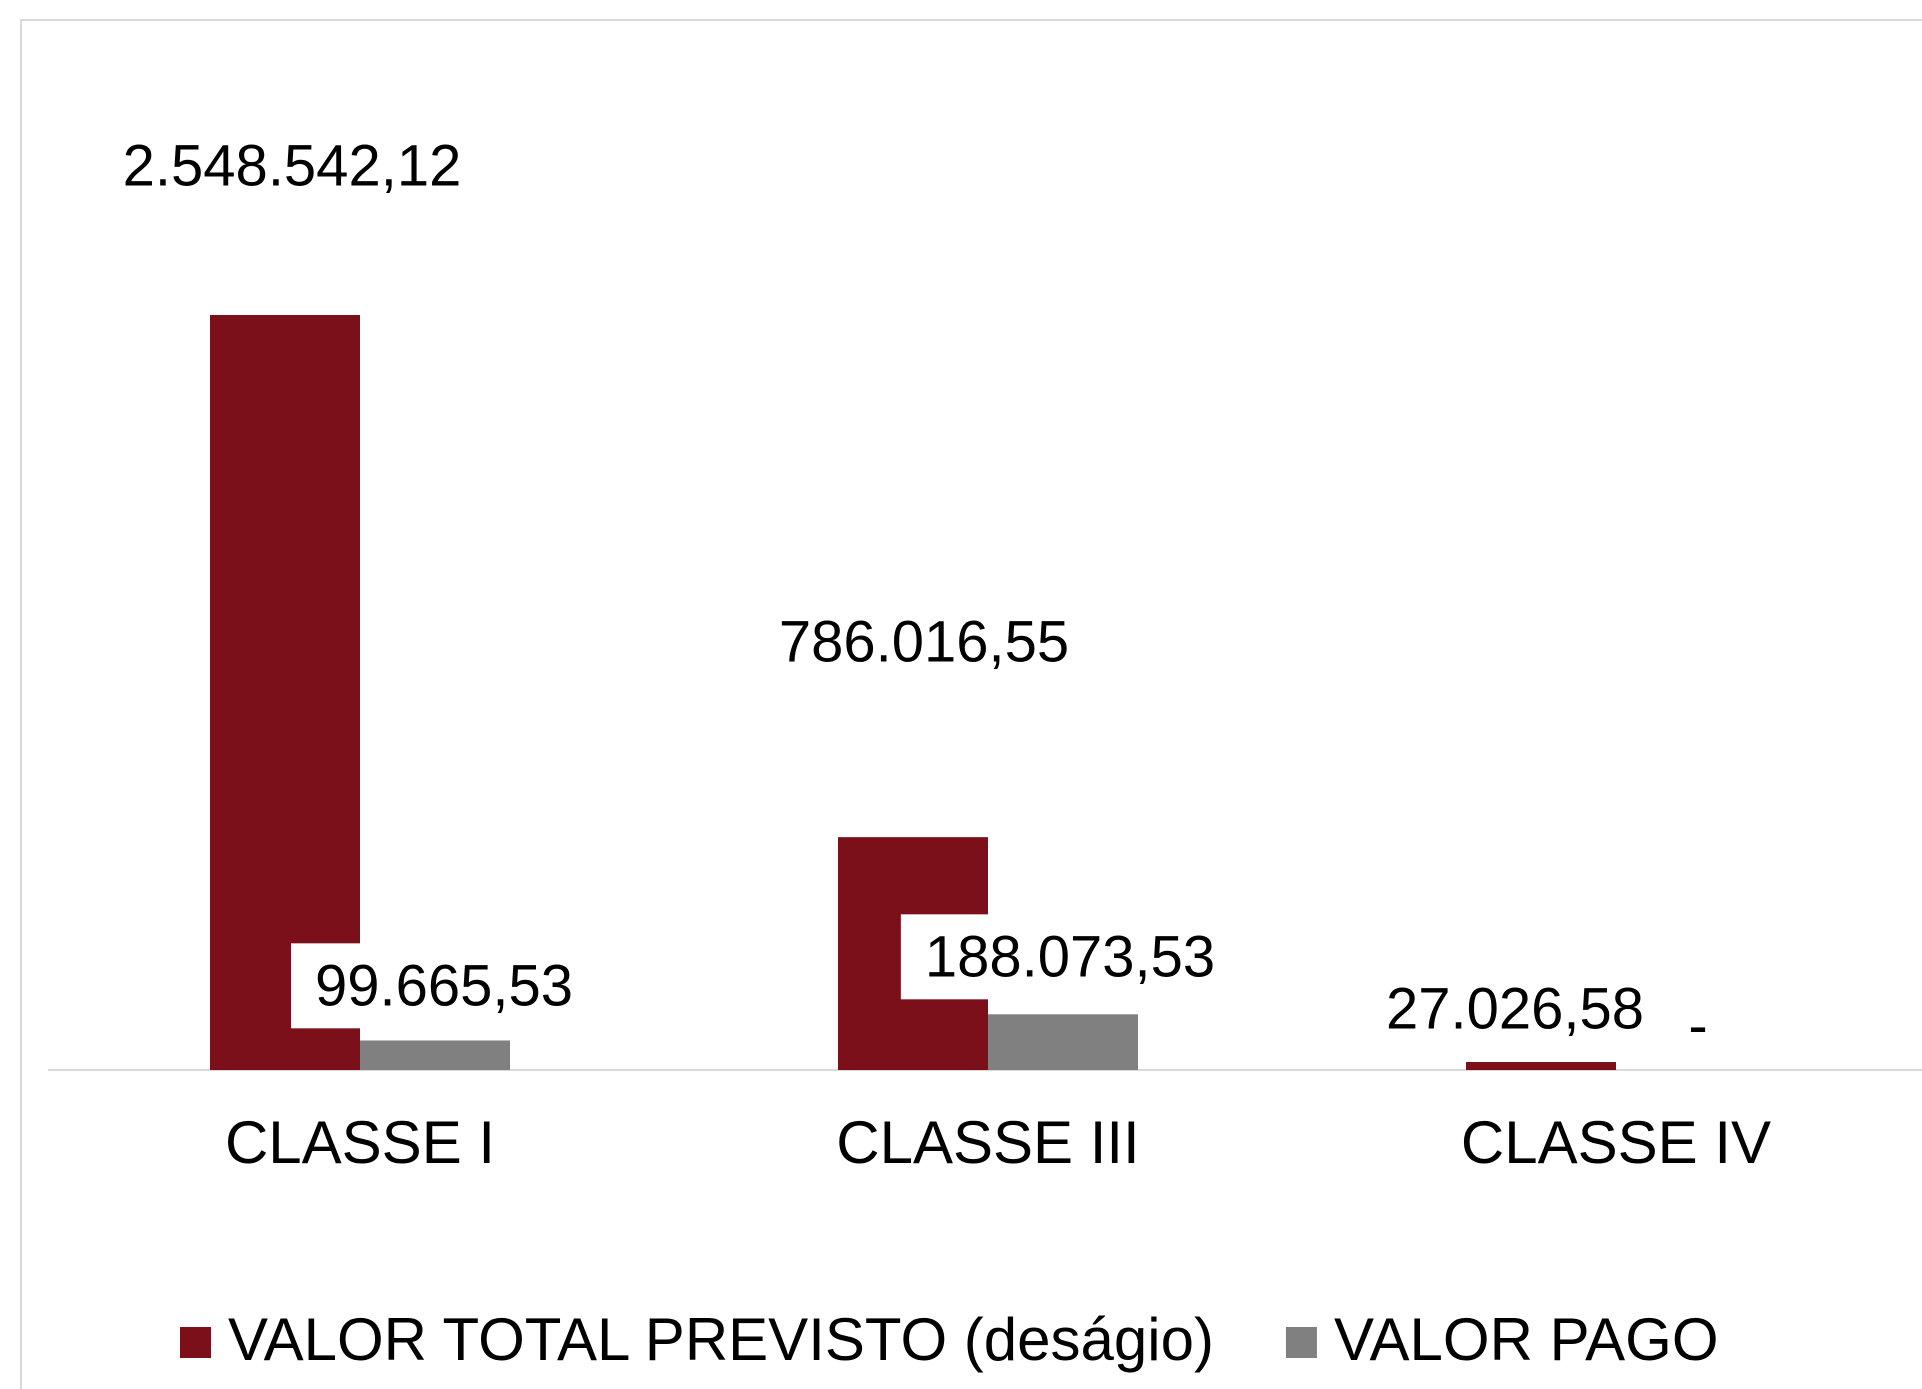 The image size is (1922, 1389). Describe the element at coordinates (721, 1339) in the screenshot. I see `legend-label: VALOR TOTAL PREVISTO (deságio)` at that location.